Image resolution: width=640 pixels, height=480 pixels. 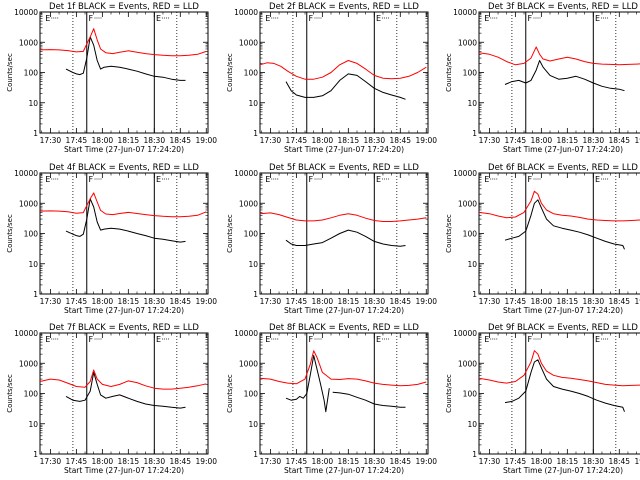 I want to click on panel-title: Det 4f BLACK = Events, RED = LLD, so click(x=124, y=168).